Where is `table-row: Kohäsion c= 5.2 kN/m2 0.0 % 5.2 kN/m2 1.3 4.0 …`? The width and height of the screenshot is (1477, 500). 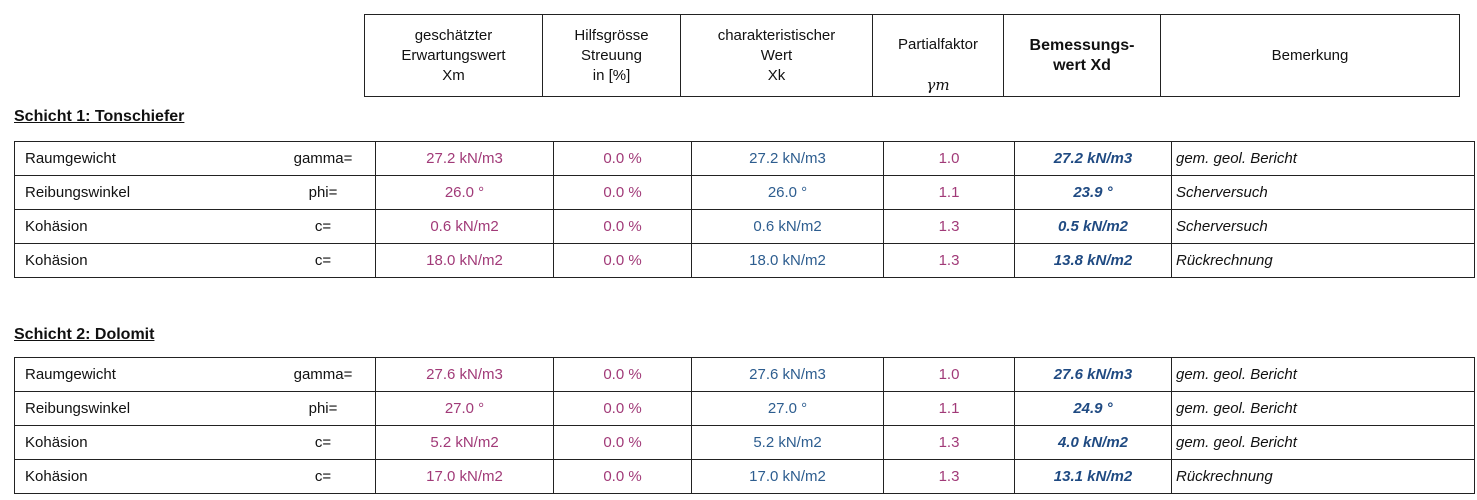 table-row: Kohäsion c= 5.2 kN/m2 0.0 % 5.2 kN/m2 1.3 4.0 … is located at coordinates (744, 442).